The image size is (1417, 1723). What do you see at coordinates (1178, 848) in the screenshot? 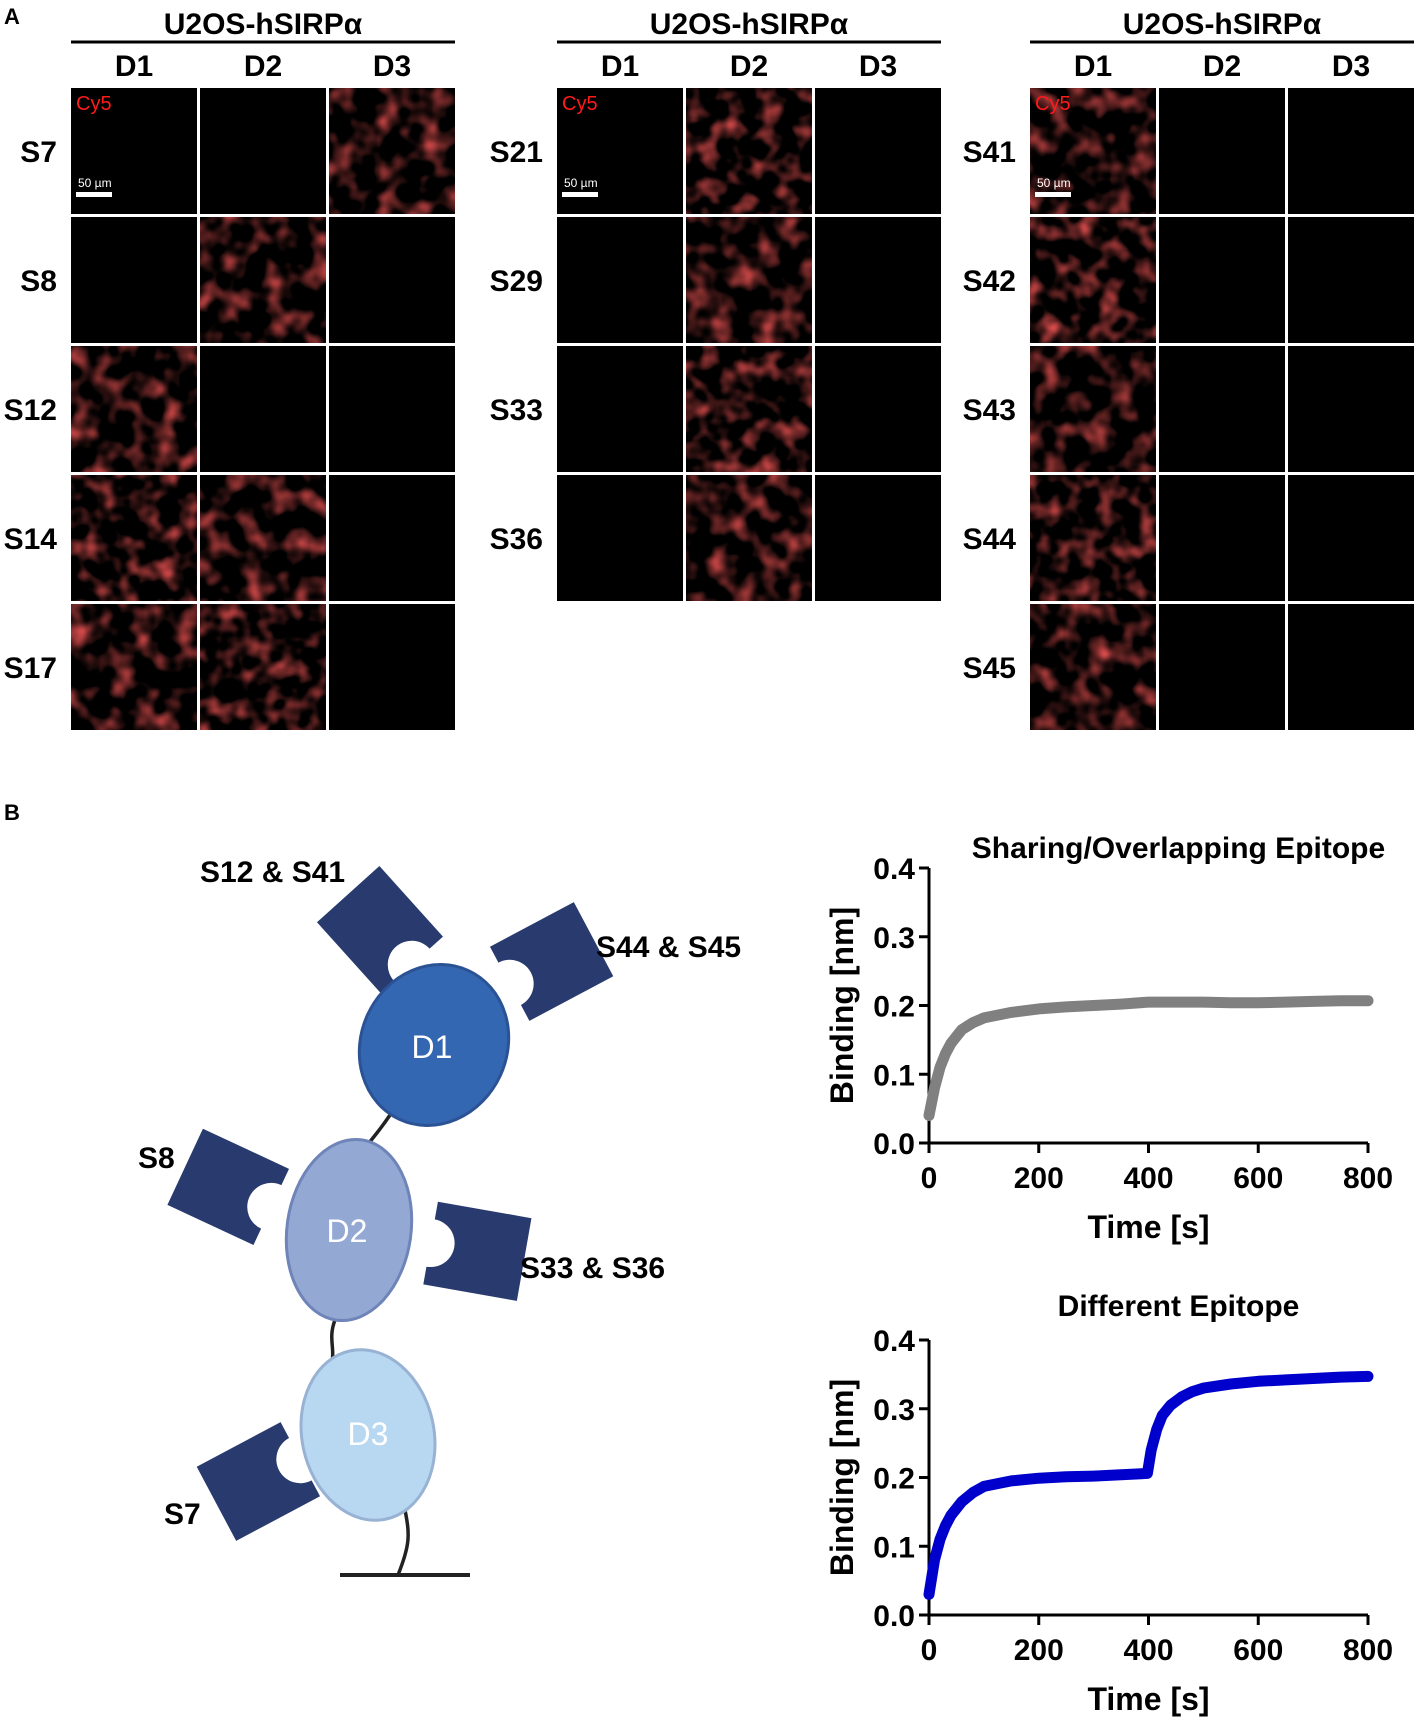
I see `chart-title: Sharing/Overlapping Epitope` at bounding box center [1178, 848].